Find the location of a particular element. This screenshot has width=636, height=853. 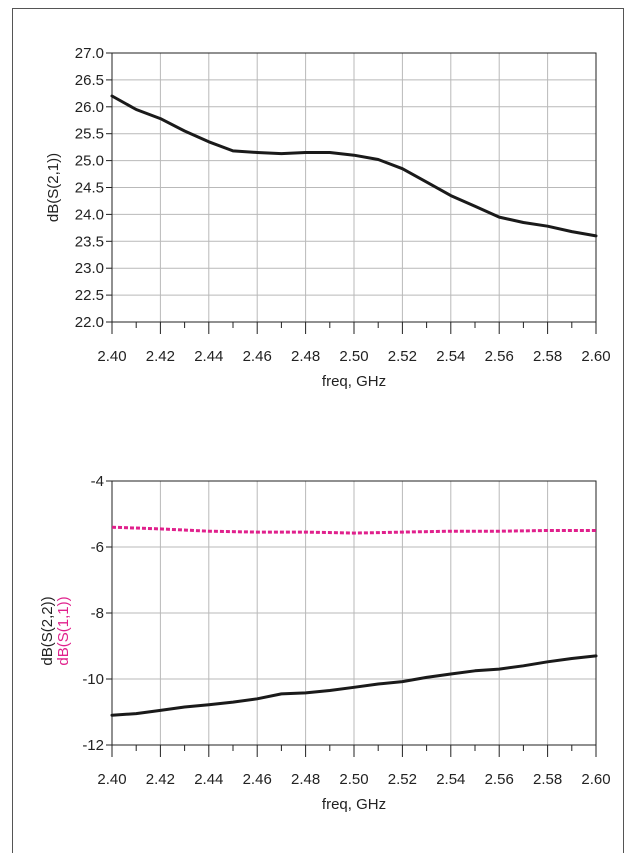

s11-s22-x-tick-label: 2.56 is located at coordinates (499, 779).